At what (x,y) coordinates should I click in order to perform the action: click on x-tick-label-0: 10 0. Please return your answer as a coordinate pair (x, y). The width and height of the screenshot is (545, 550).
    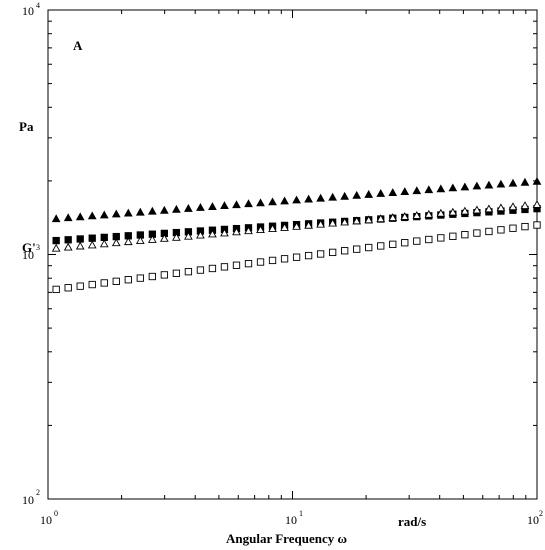
    Looking at the image, I should click on (49, 518).